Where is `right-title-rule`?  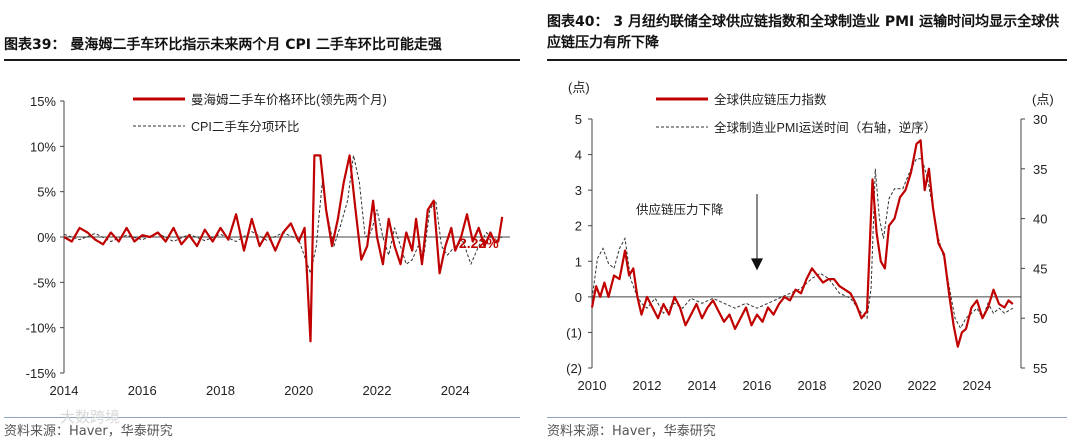 right-title-rule is located at coordinates (807, 60).